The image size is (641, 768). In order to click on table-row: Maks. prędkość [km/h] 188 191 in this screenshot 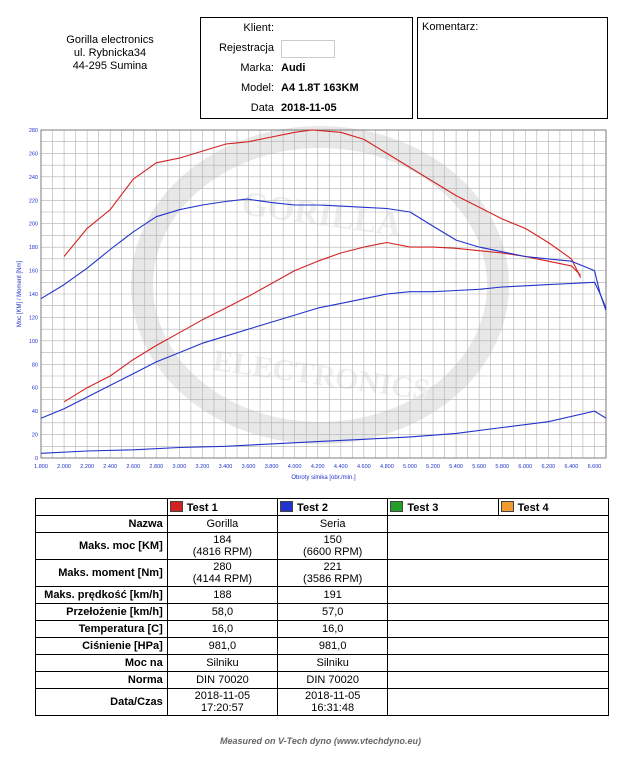, I will do `click(322, 595)`.